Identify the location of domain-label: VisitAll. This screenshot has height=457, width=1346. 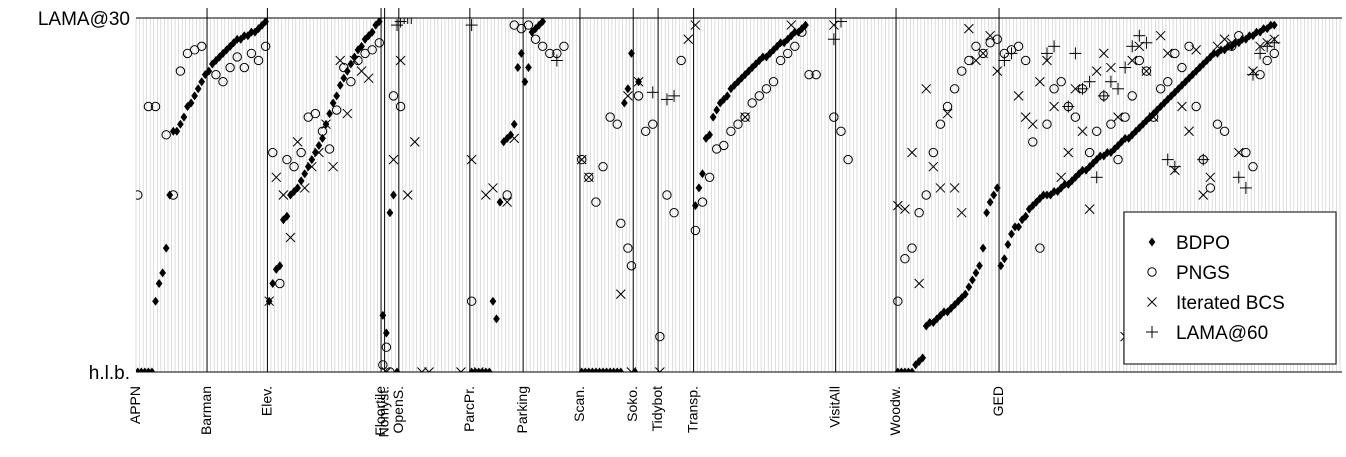
(835, 407).